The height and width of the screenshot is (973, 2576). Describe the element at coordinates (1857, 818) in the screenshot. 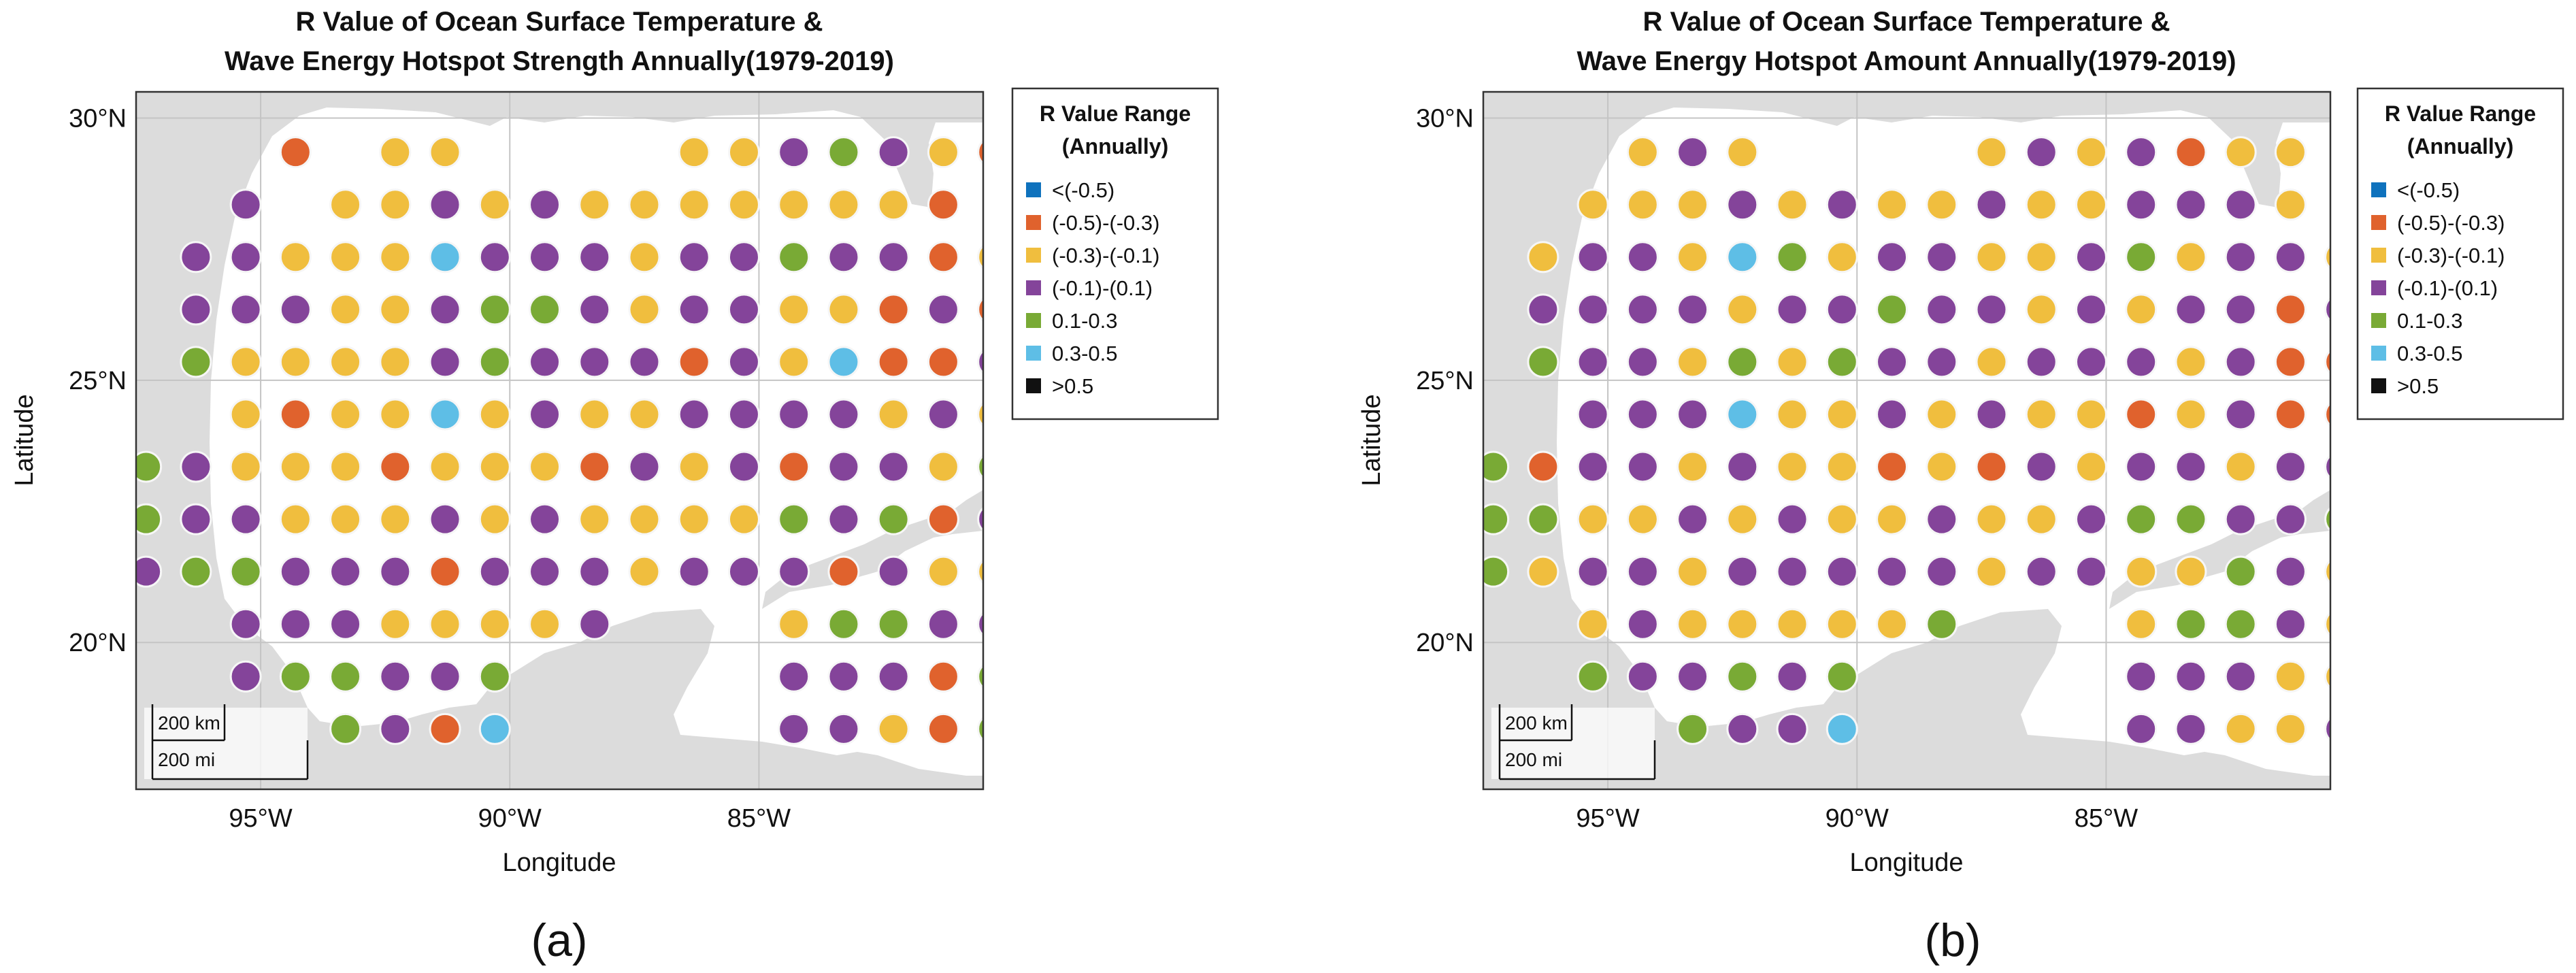

I see `x-axis-ticks: 95°W 90°W 85°W` at that location.